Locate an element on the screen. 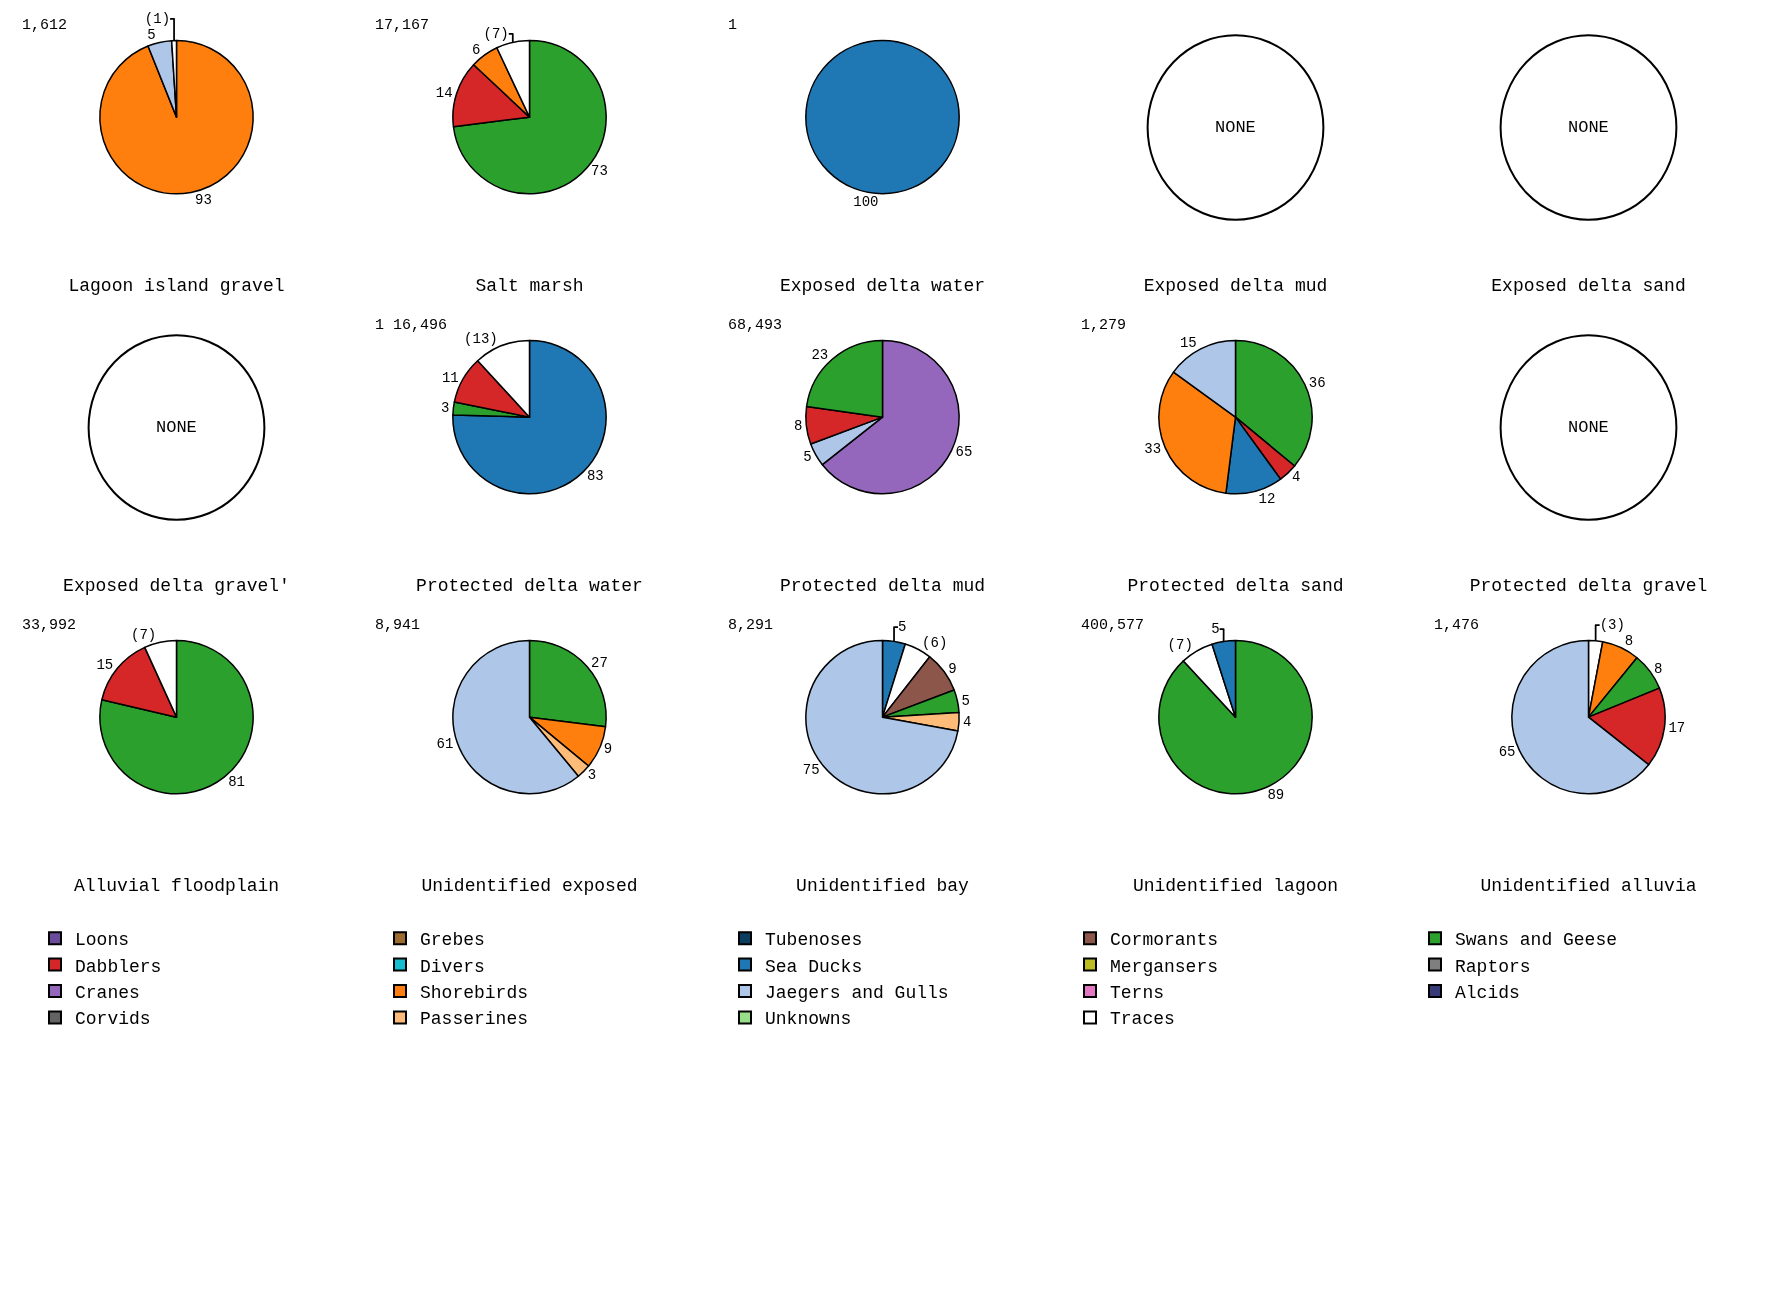 The width and height of the screenshot is (1765, 1300). chart-subtitle: 400,577 is located at coordinates (1113, 625).